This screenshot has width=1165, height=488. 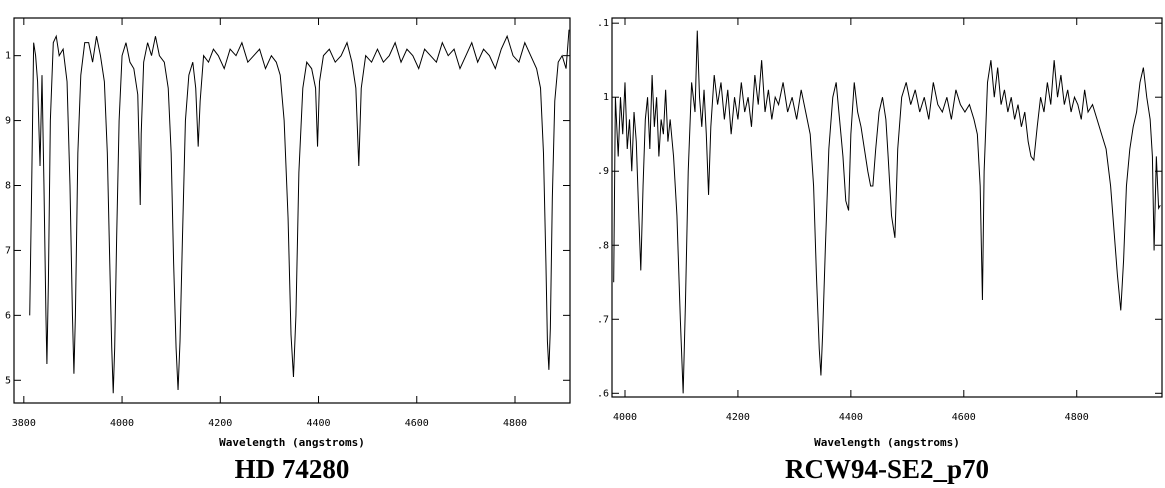 I want to click on y-tick-label: 6, so click(x=8, y=315).